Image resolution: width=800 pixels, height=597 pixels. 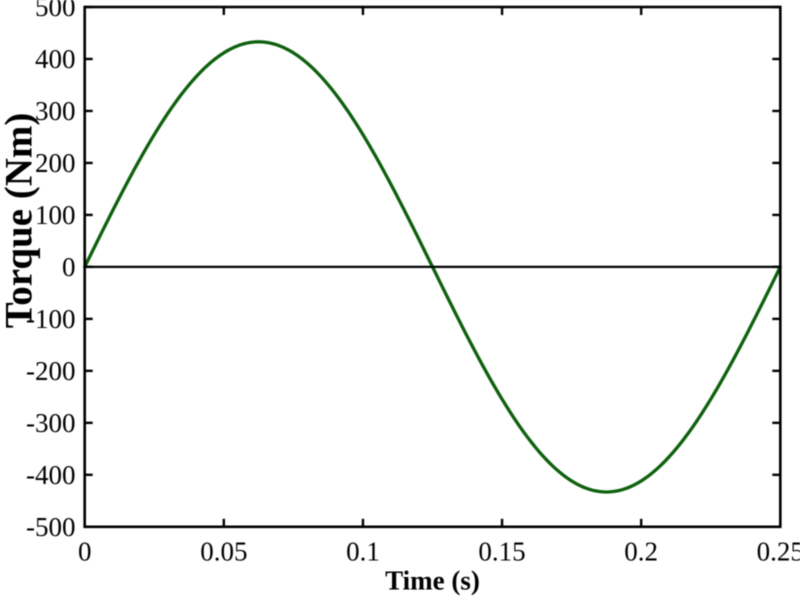 What do you see at coordinates (641, 552) in the screenshot?
I see `svg-text: 0.2` at bounding box center [641, 552].